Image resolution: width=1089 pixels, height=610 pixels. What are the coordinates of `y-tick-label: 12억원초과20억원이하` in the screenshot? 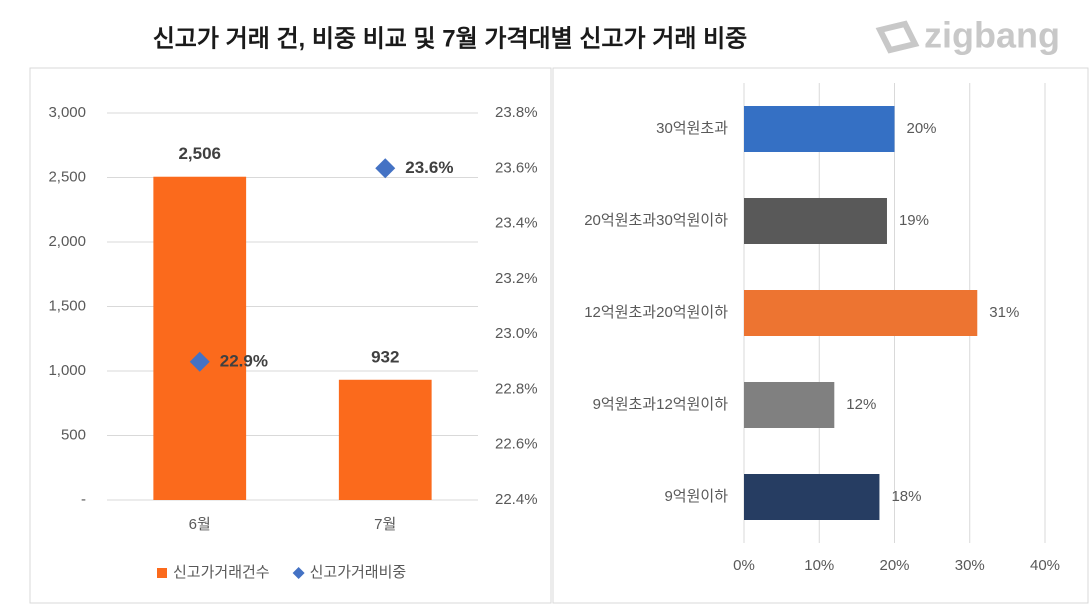 It's located at (656, 312).